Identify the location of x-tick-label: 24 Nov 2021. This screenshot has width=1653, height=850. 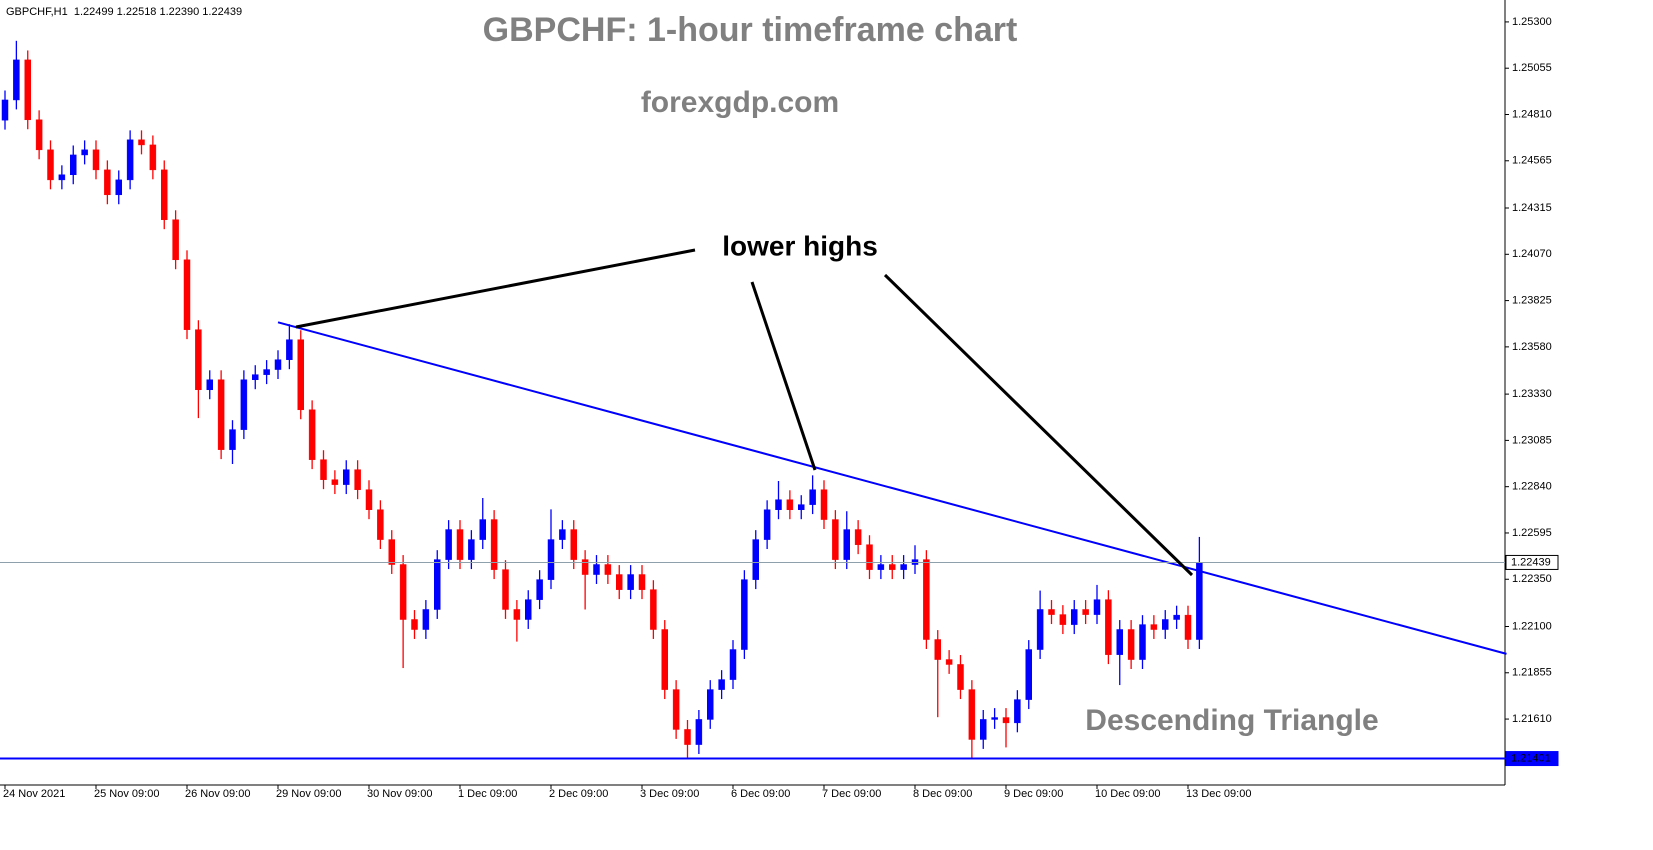
(34, 794).